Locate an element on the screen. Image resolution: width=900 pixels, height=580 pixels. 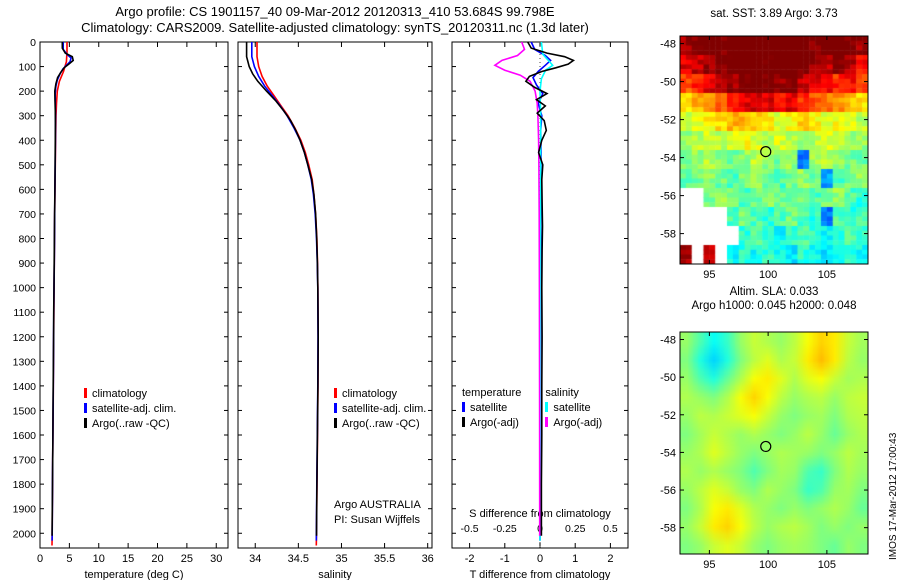
difference-legend-temp-header: temperature is located at coordinates (492, 393).